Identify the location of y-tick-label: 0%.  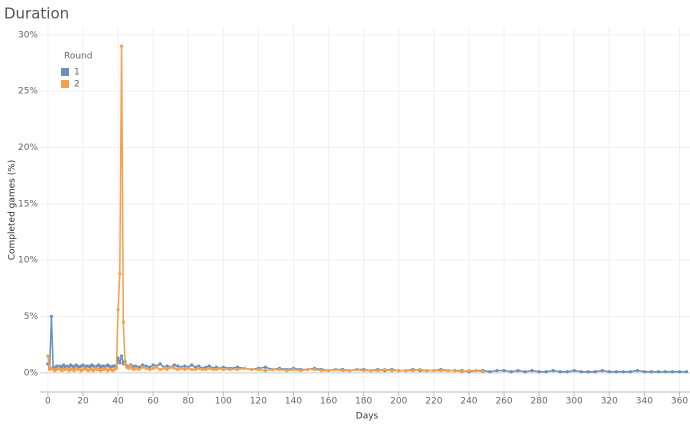
(31, 373).